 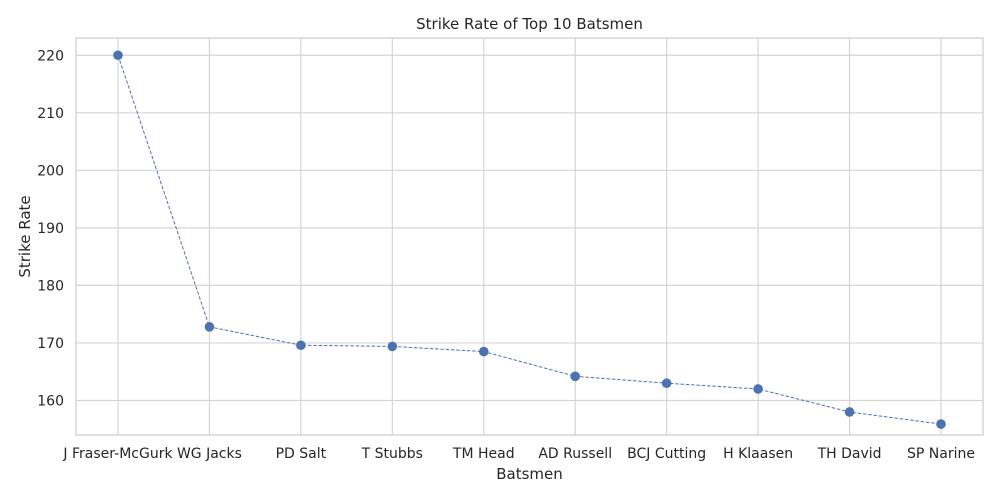 I want to click on x-axis-label: Batsmen, so click(x=529, y=474).